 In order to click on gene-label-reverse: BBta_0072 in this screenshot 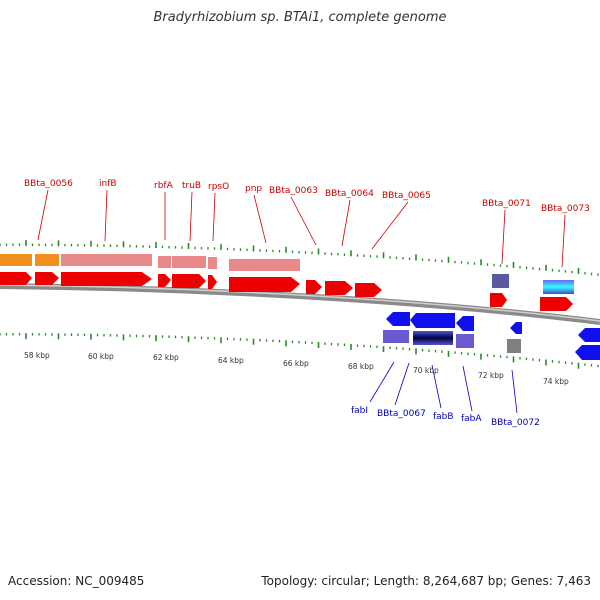, I will do `click(515, 423)`.